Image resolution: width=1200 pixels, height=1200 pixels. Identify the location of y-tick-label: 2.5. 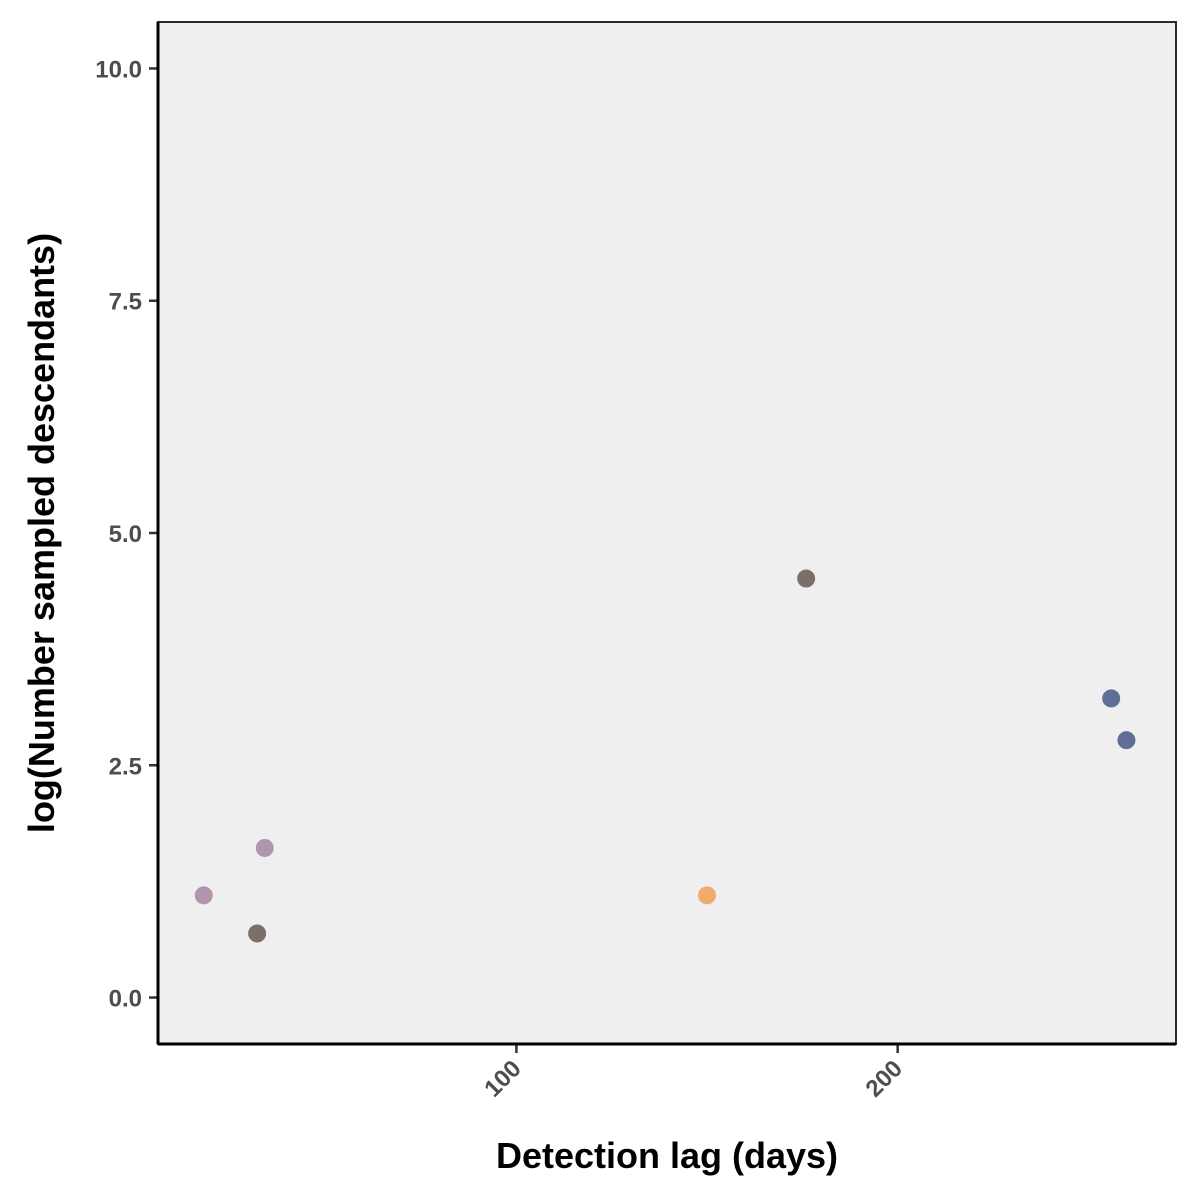
(125, 766).